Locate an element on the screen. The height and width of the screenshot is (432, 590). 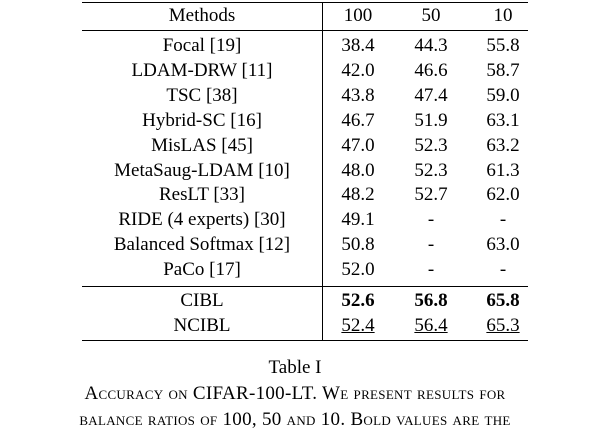
table-cell: LDAM-DRW [11] is located at coordinates (202, 70).